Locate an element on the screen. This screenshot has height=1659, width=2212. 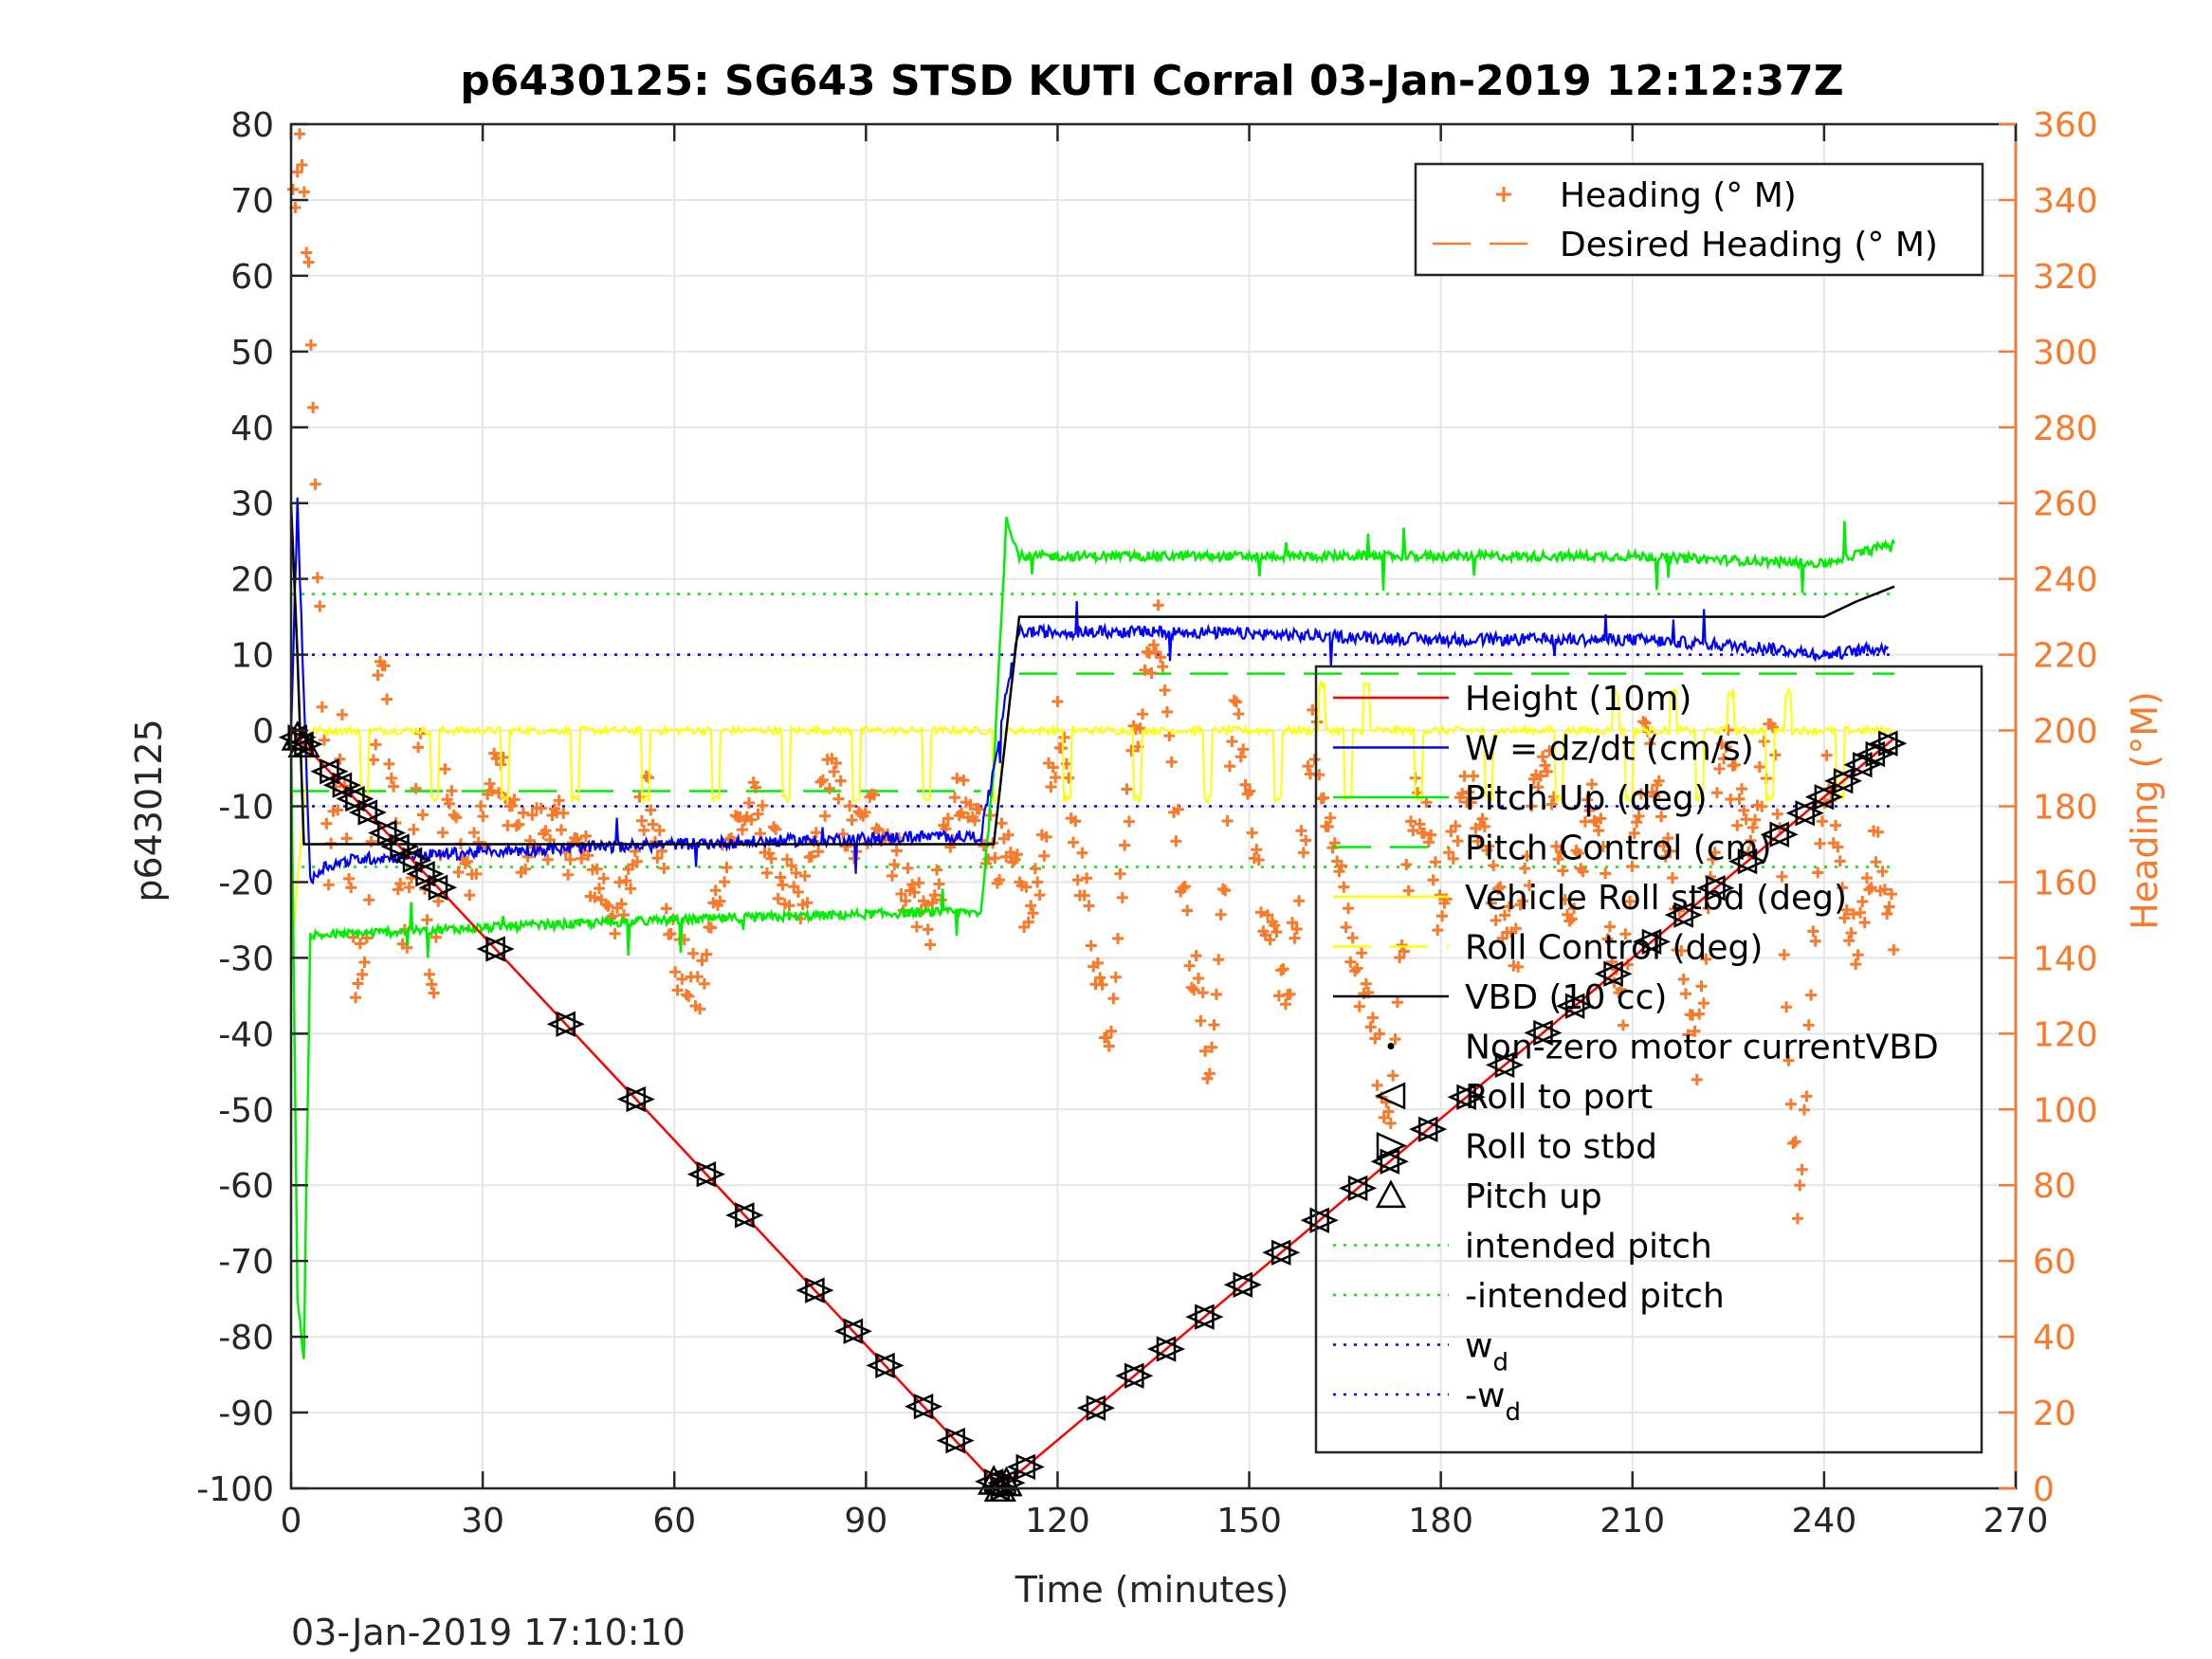
y-tick-label: 50 is located at coordinates (252, 353).